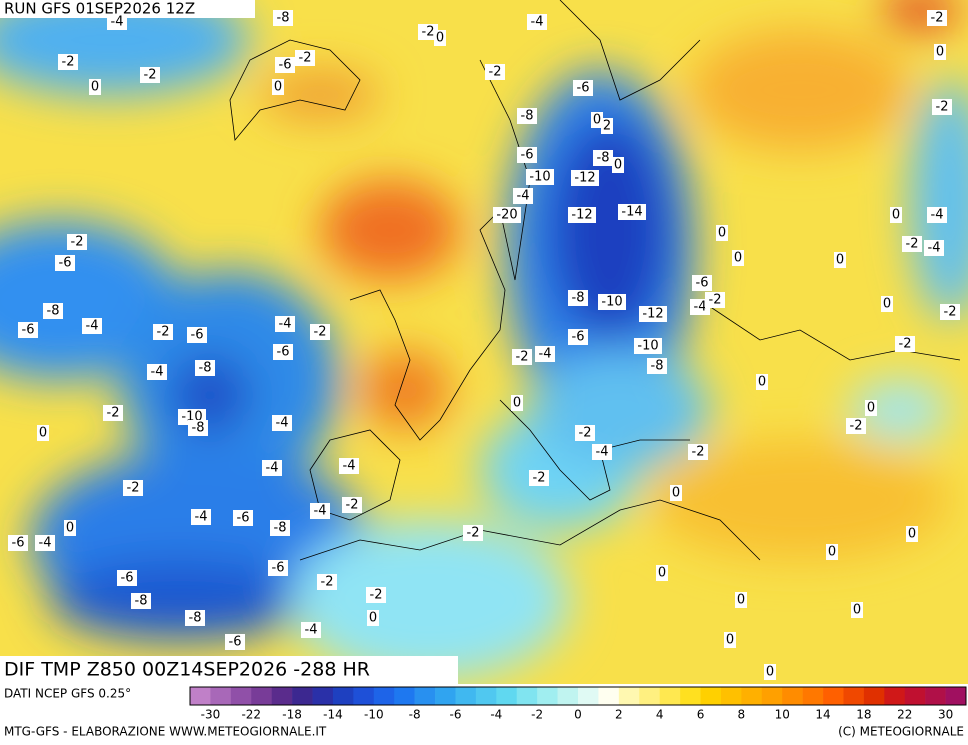 This screenshot has height=745, width=968. Describe the element at coordinates (619, 715) in the screenshot. I see `colorbar-tick-label: 2` at that location.